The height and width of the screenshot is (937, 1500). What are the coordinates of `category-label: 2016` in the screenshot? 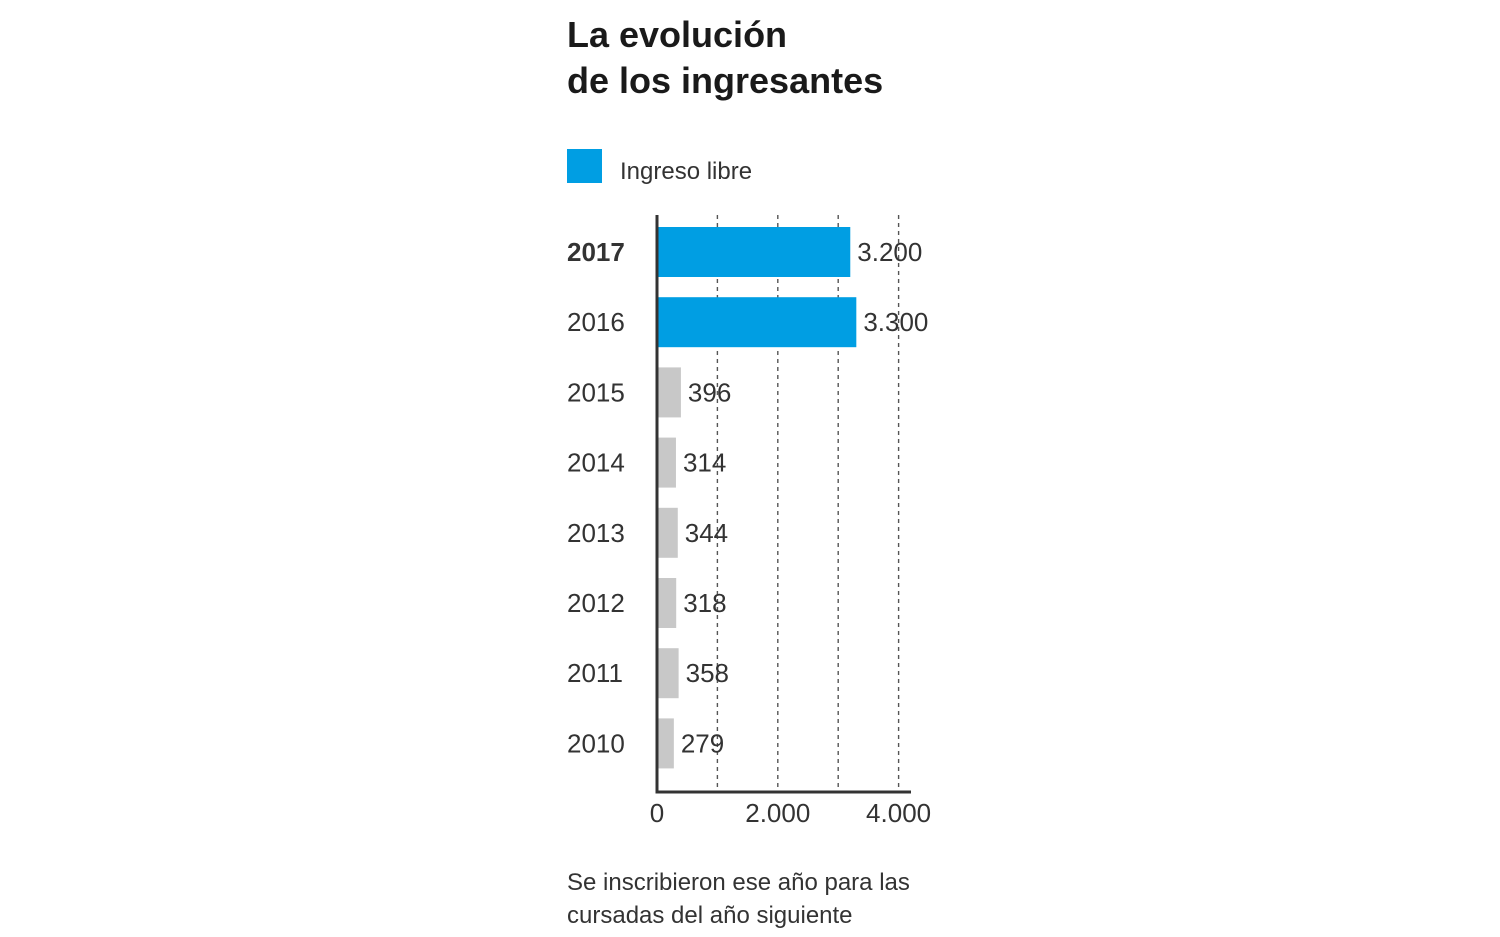 It's located at (596, 322).